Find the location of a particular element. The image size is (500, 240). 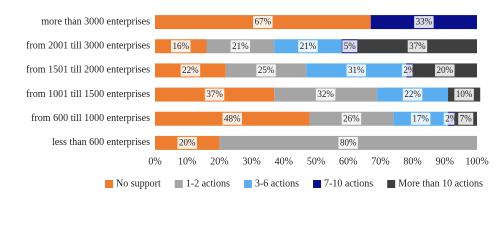

data-label: 7% is located at coordinates (466, 118).